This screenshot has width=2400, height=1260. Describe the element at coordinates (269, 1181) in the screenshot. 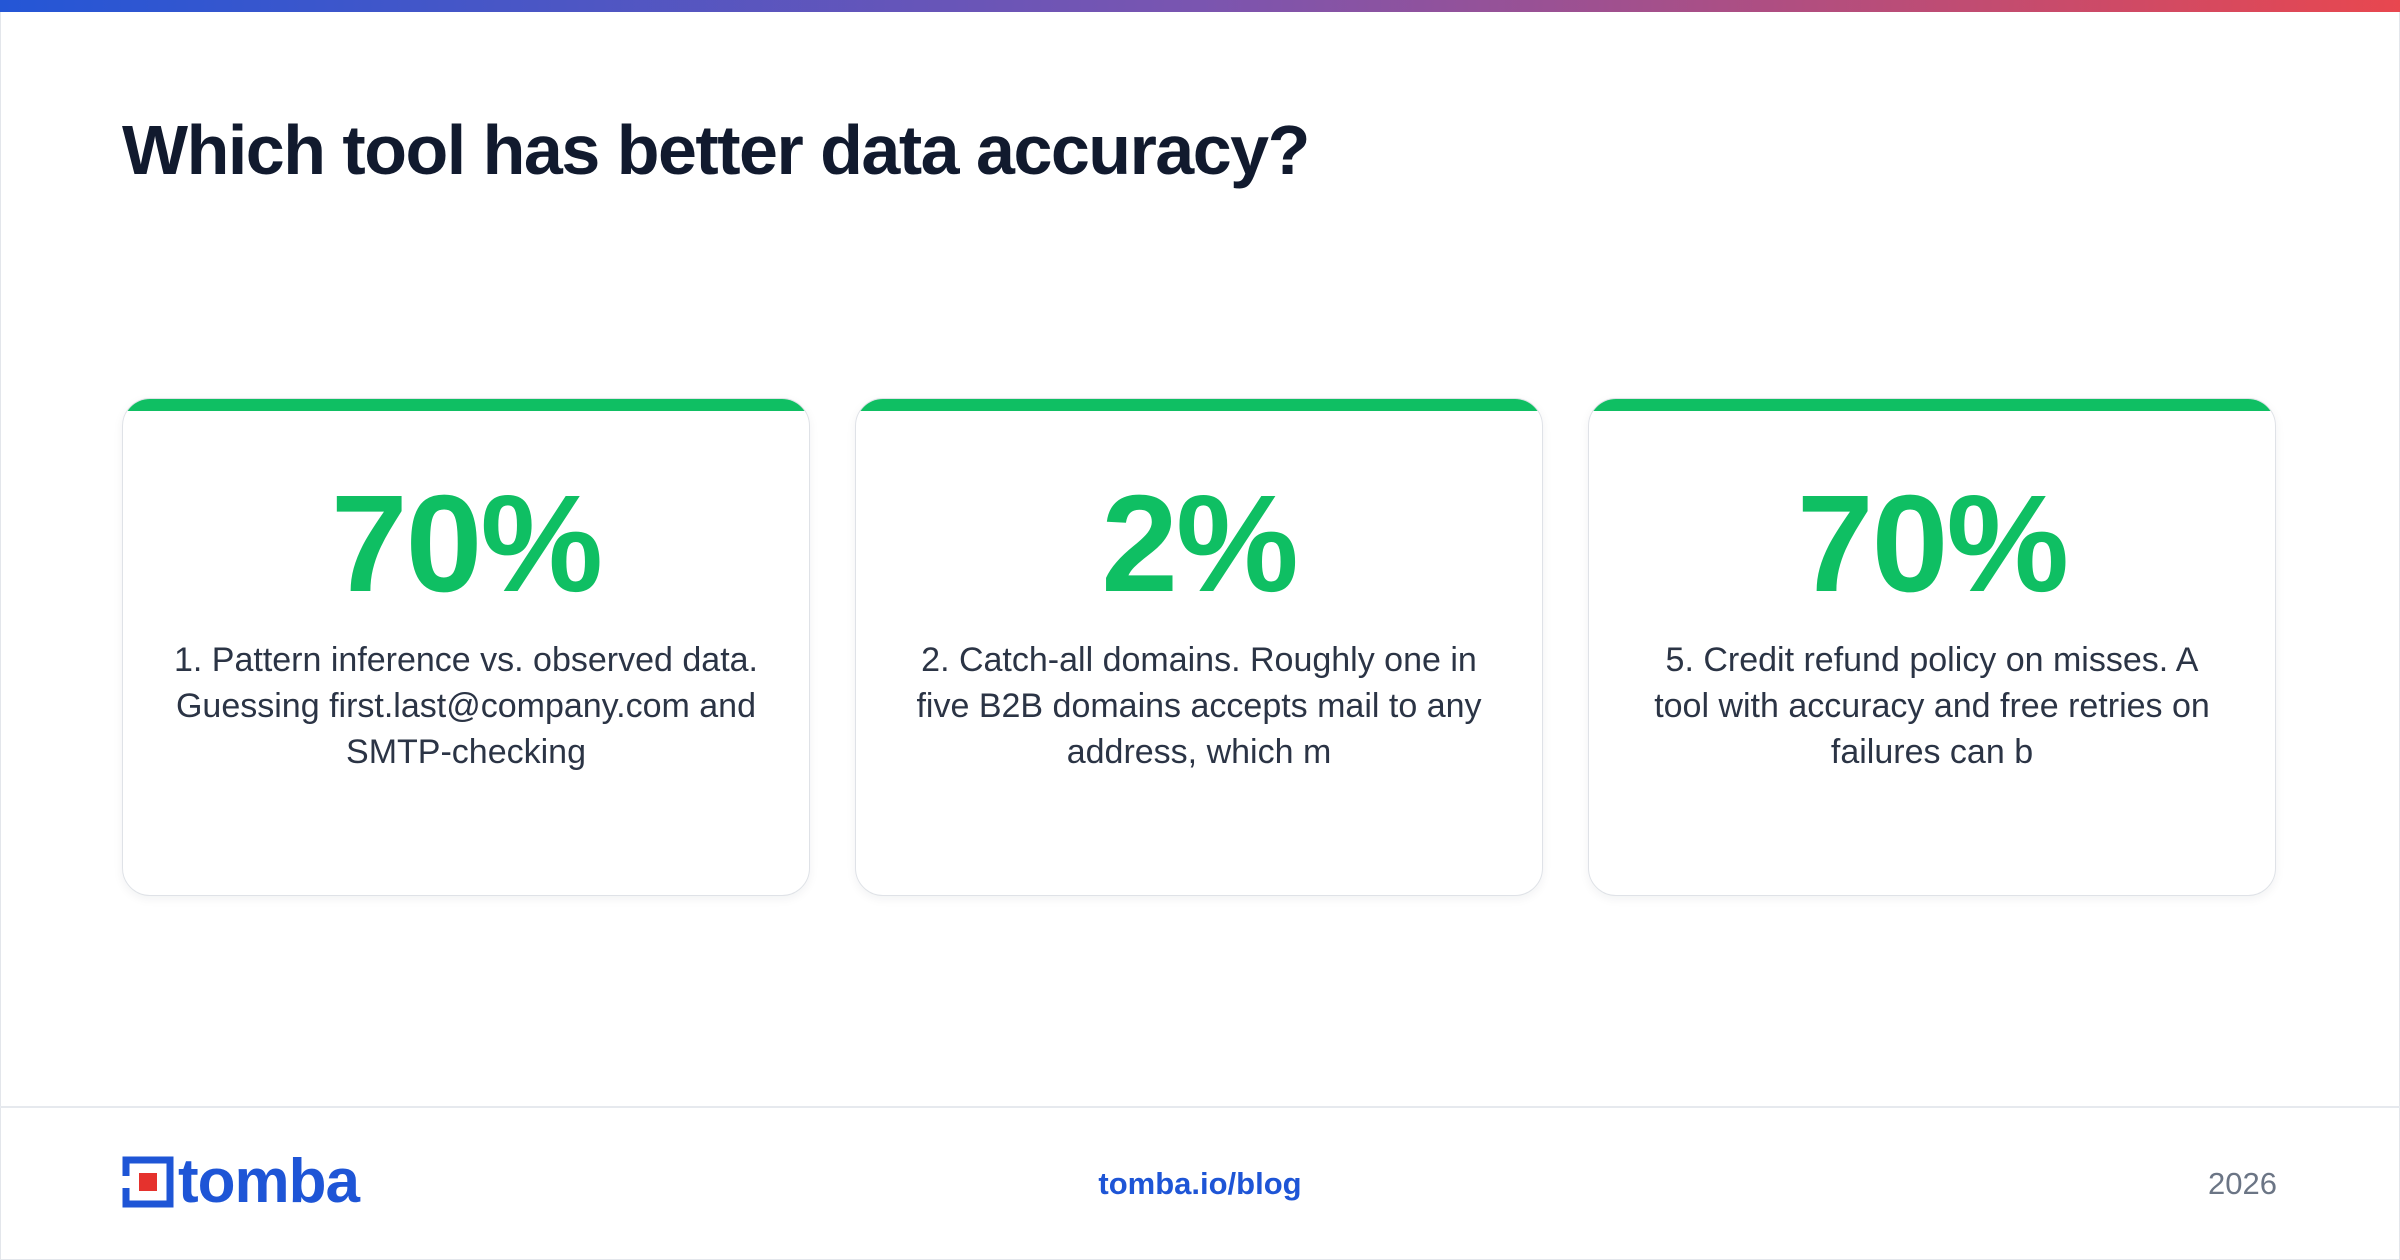

I see `logo-wordmark: tomba` at that location.